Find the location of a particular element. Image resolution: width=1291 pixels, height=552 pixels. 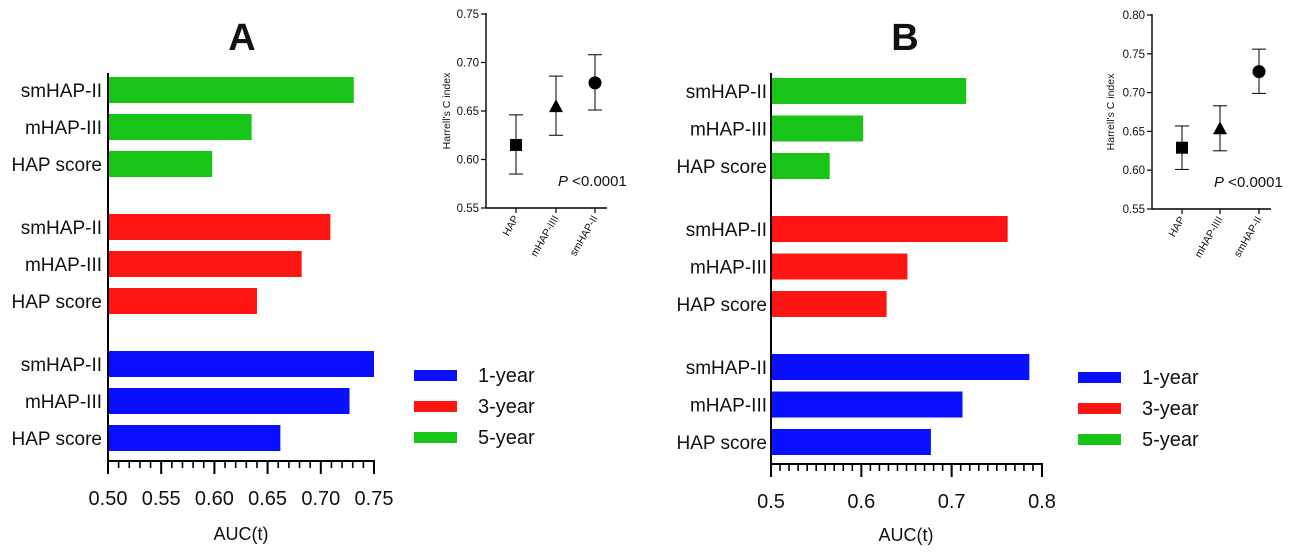

inset-y-tick-label: 0.80 is located at coordinates (1134, 16).